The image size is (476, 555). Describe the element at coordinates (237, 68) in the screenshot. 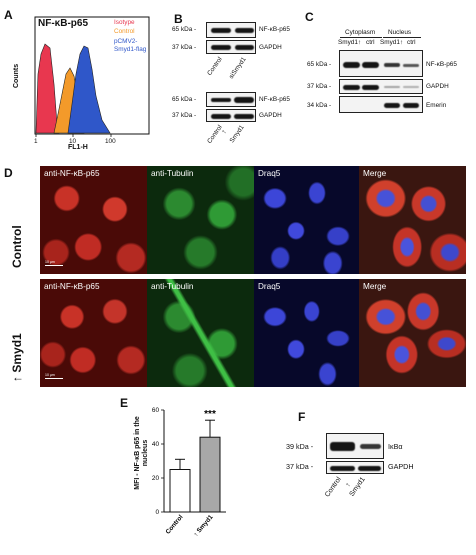

I see `lane-sismyd1-b-top: siSmyd1` at that location.